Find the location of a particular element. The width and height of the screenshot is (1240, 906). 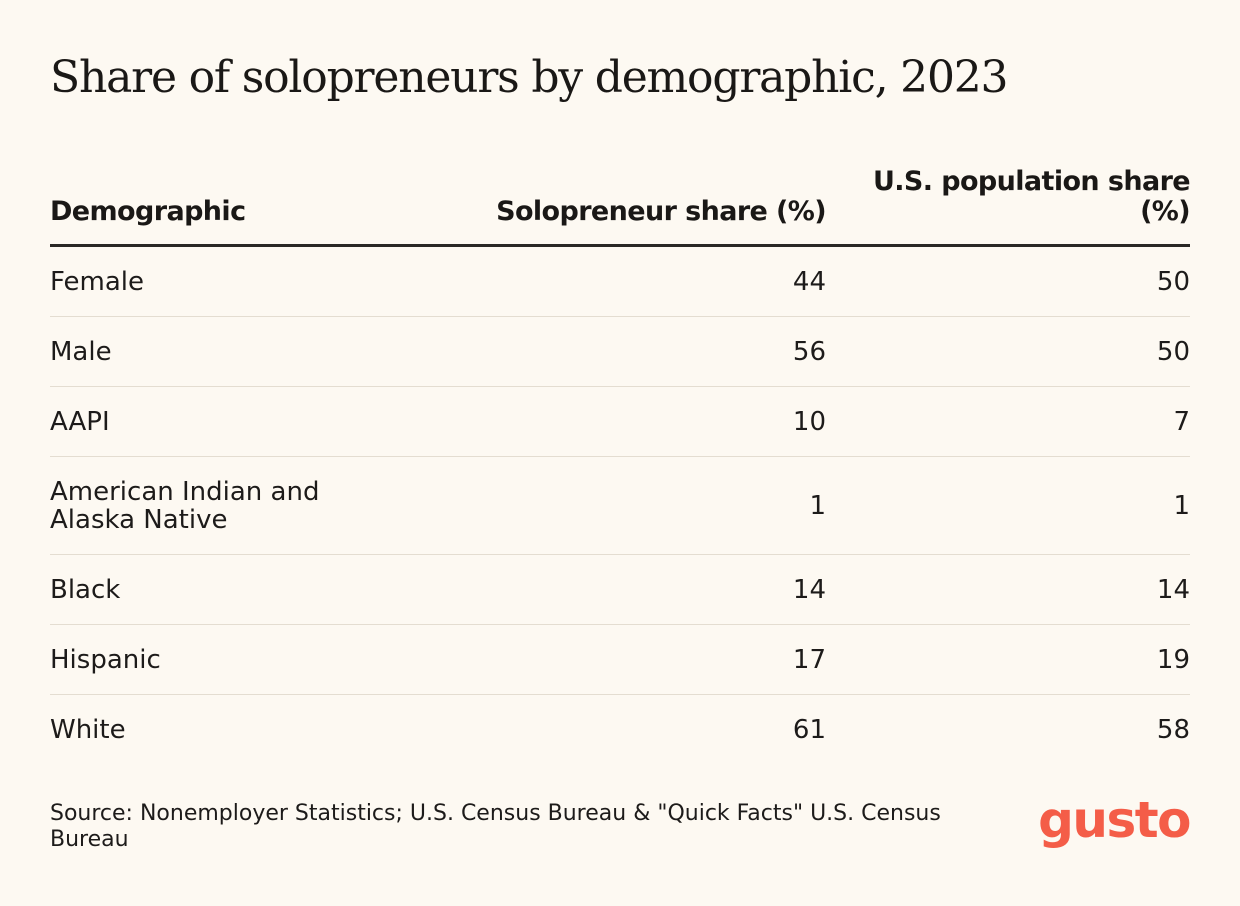

demographic-label: White is located at coordinates (88, 729).